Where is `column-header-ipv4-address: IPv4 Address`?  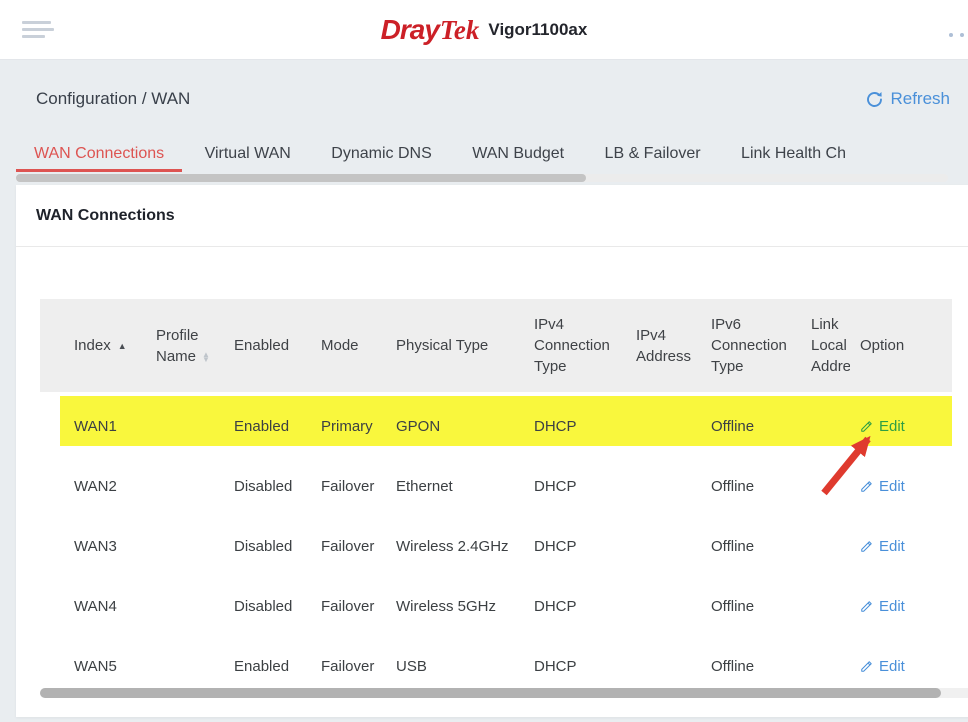
column-header-ipv4-address: IPv4 Address is located at coordinates (664, 345).